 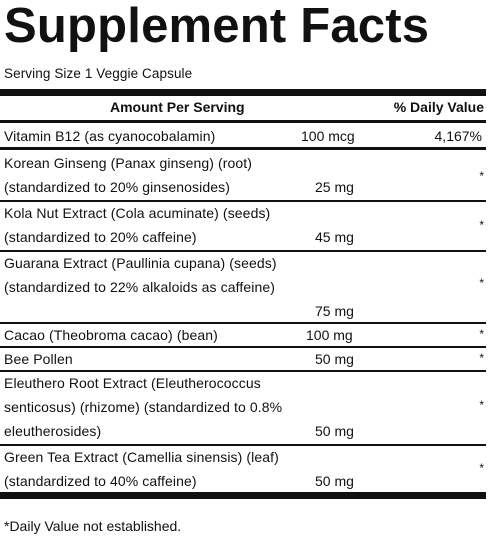 What do you see at coordinates (243, 335) in the screenshot?
I see `nutrient-row: Cacao (Theobroma cacao) (bean) 100 mg *` at bounding box center [243, 335].